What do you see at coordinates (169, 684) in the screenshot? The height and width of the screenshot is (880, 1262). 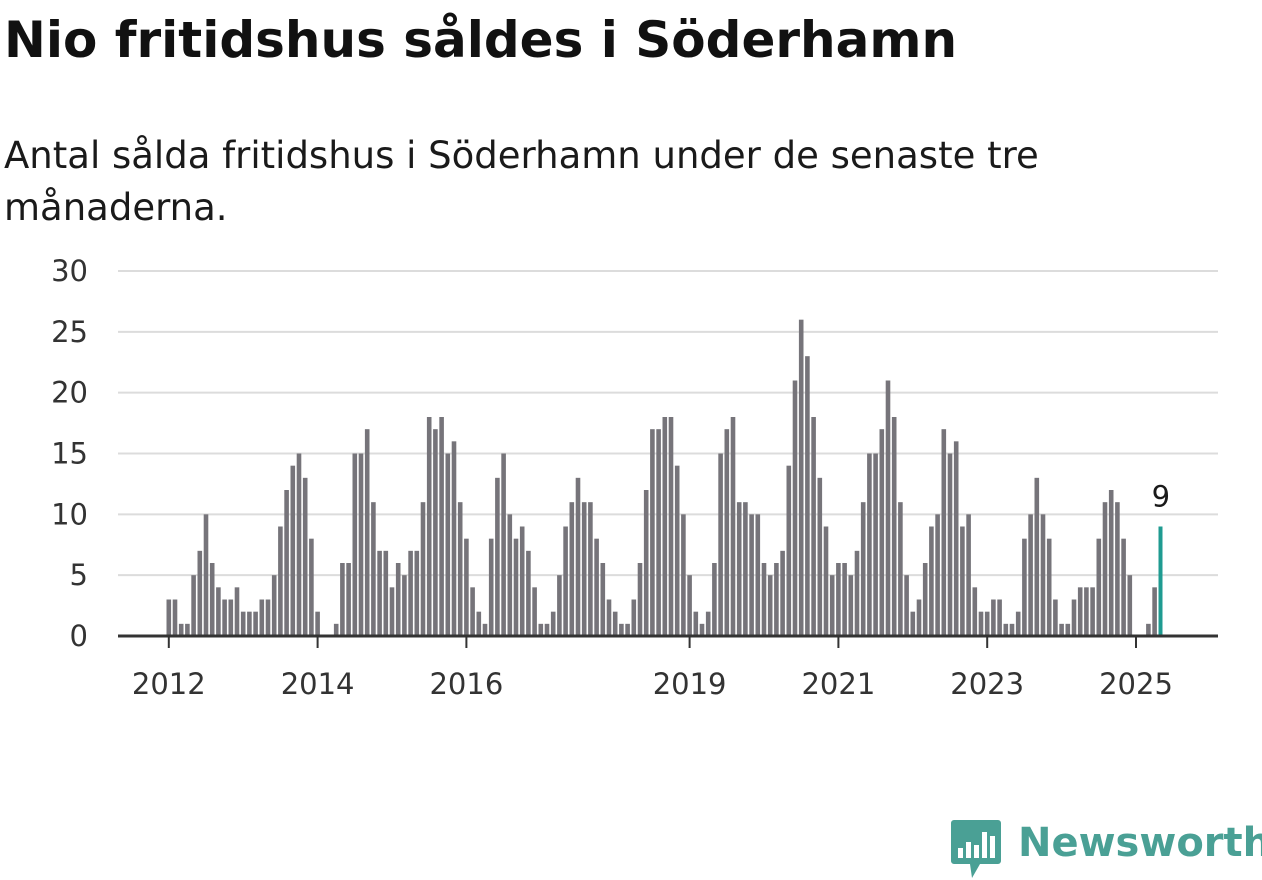 I see `x-tick-label: 2012` at bounding box center [169, 684].